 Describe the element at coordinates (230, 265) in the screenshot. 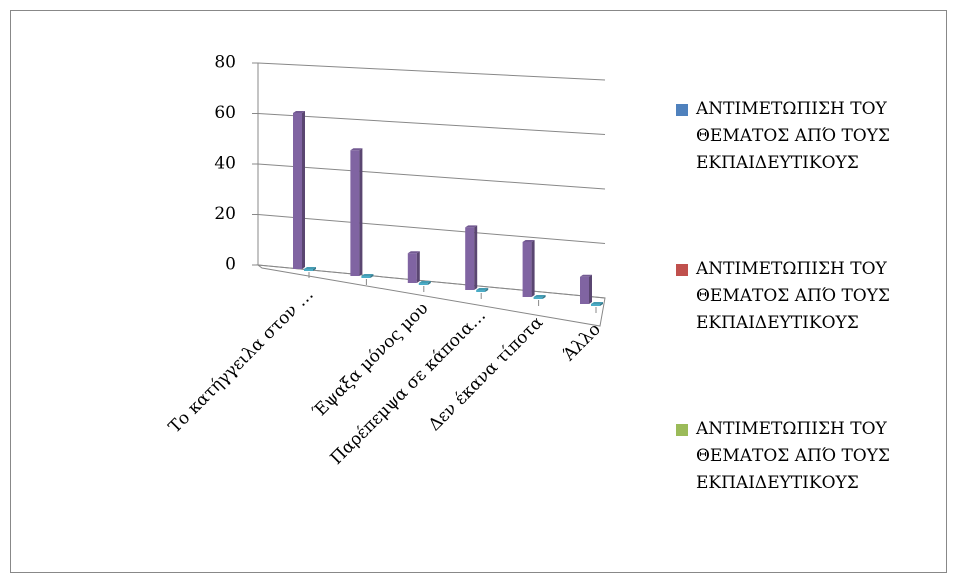

I see `y-tick-label: 0` at that location.